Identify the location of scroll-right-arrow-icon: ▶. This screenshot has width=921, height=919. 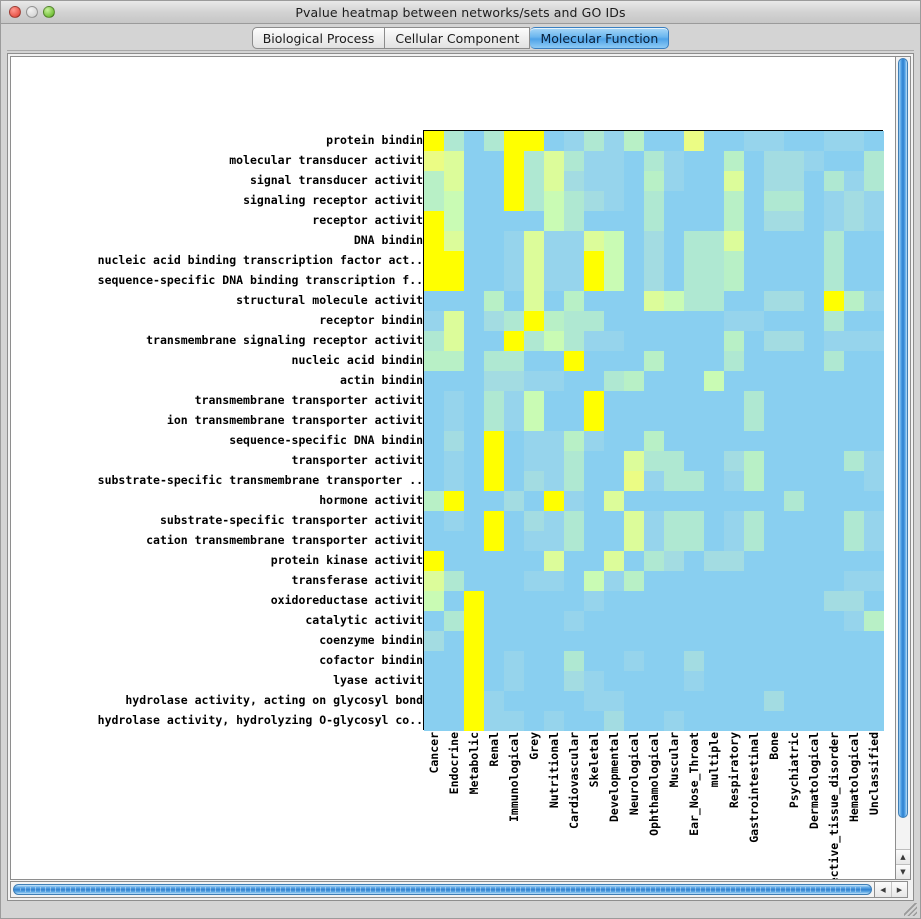
(899, 889).